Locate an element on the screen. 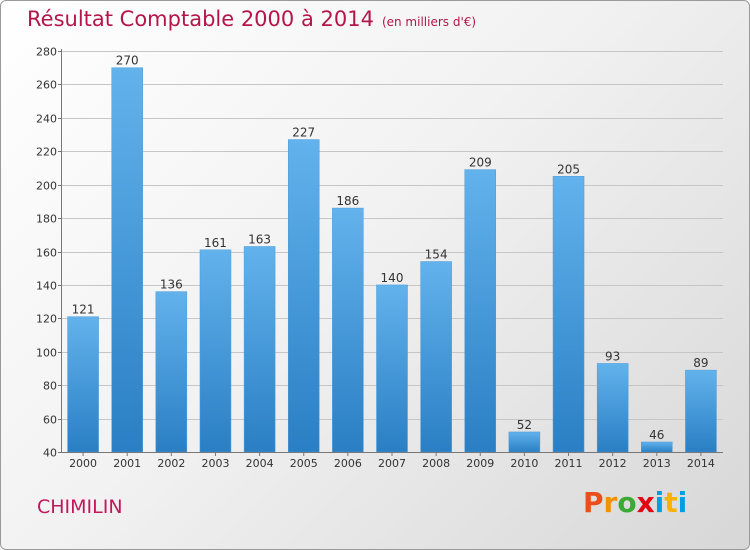  x-tick-label: 2004 is located at coordinates (260, 463).